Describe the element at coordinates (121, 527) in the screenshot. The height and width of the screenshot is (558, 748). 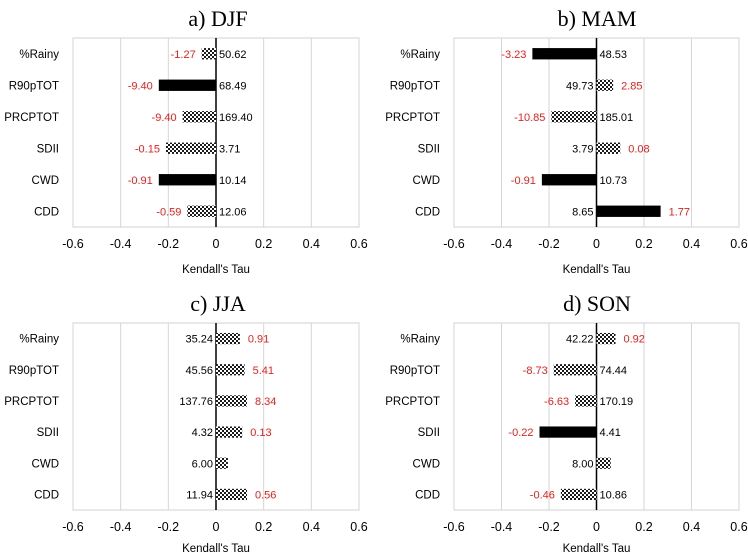
I see `x-tick-label-jja: -0.4` at that location.